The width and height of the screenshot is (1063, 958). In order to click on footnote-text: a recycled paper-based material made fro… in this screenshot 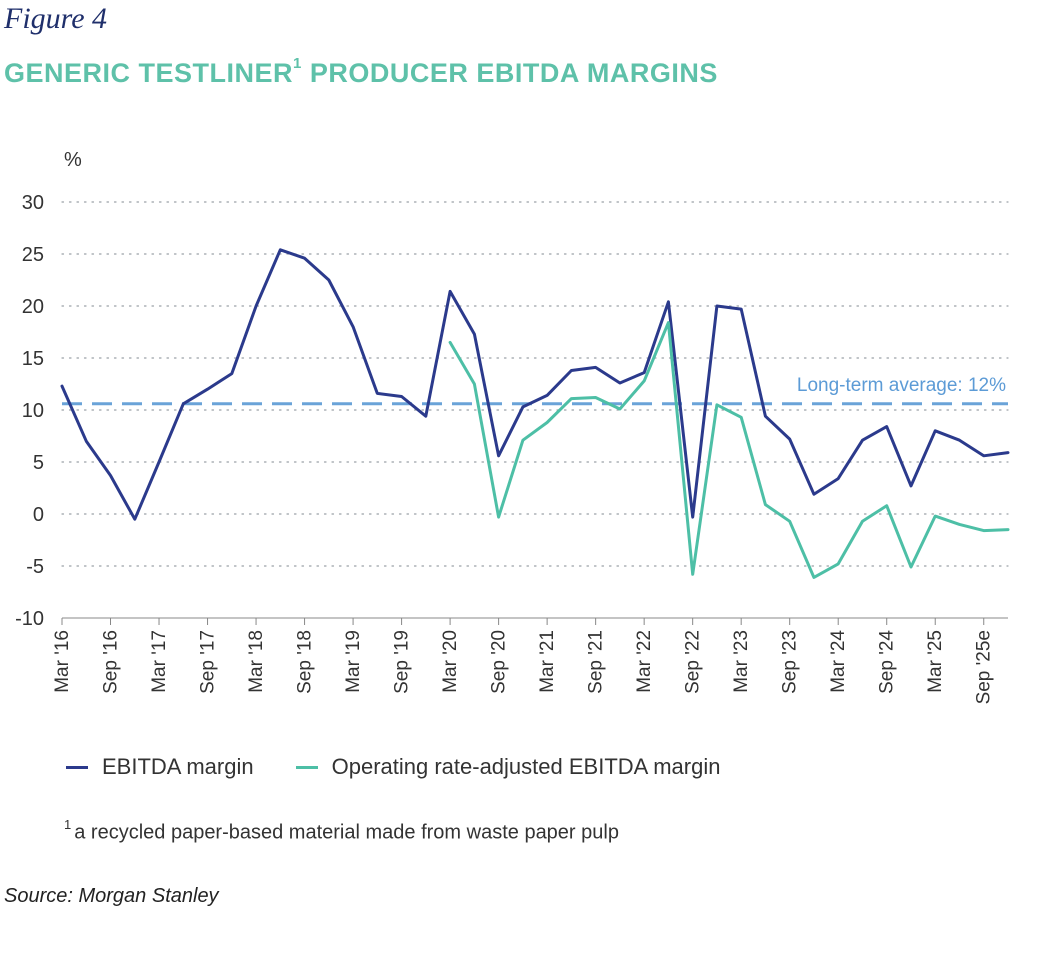, I will do `click(346, 832)`.